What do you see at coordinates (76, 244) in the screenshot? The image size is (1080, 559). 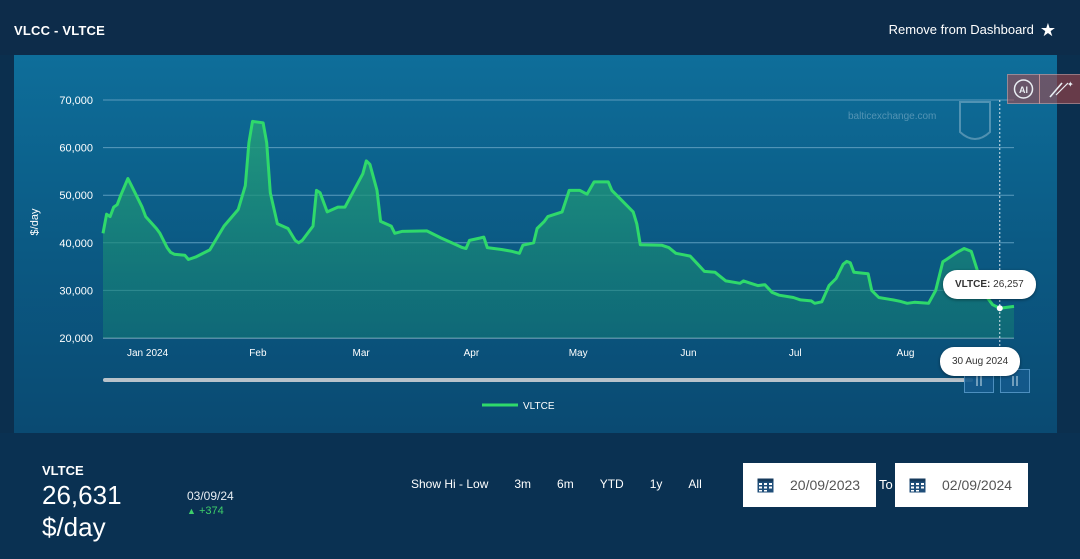 I see `y-tick-label: 40,000` at bounding box center [76, 244].